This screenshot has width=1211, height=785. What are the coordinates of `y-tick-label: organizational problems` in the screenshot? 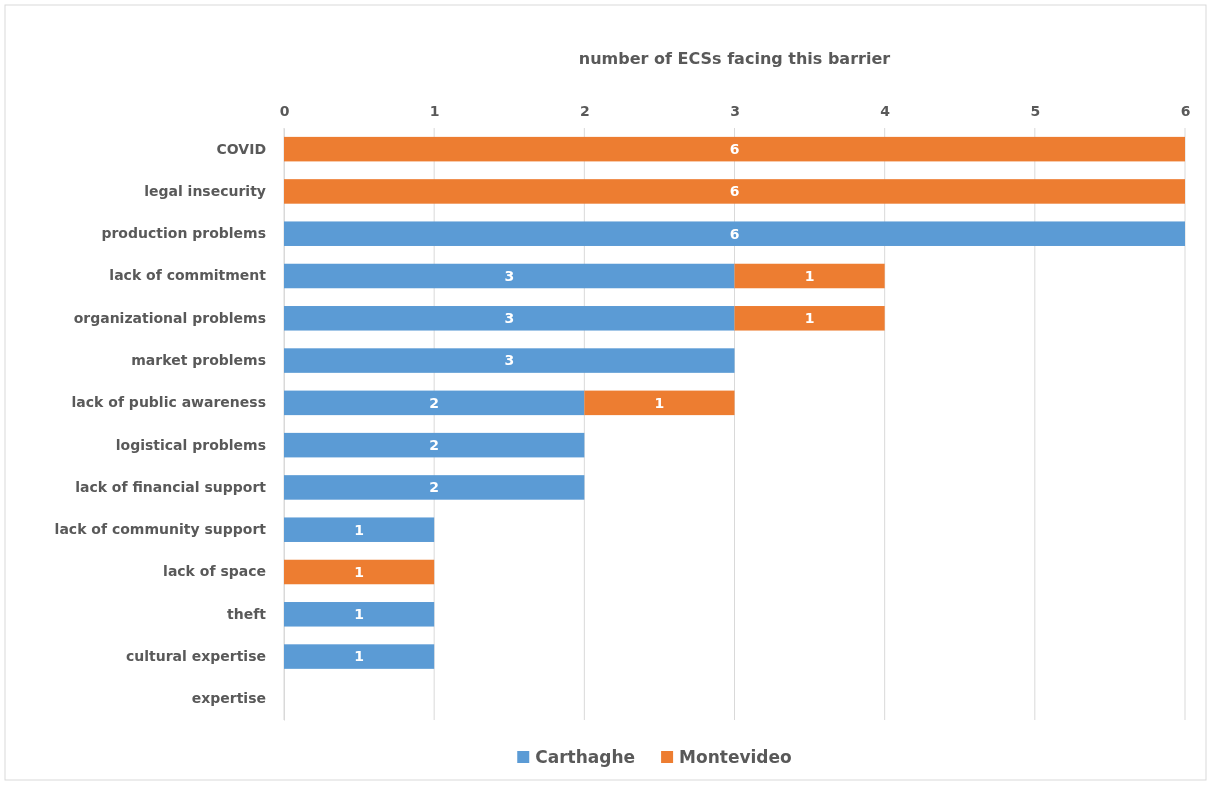 It's located at (169, 317).